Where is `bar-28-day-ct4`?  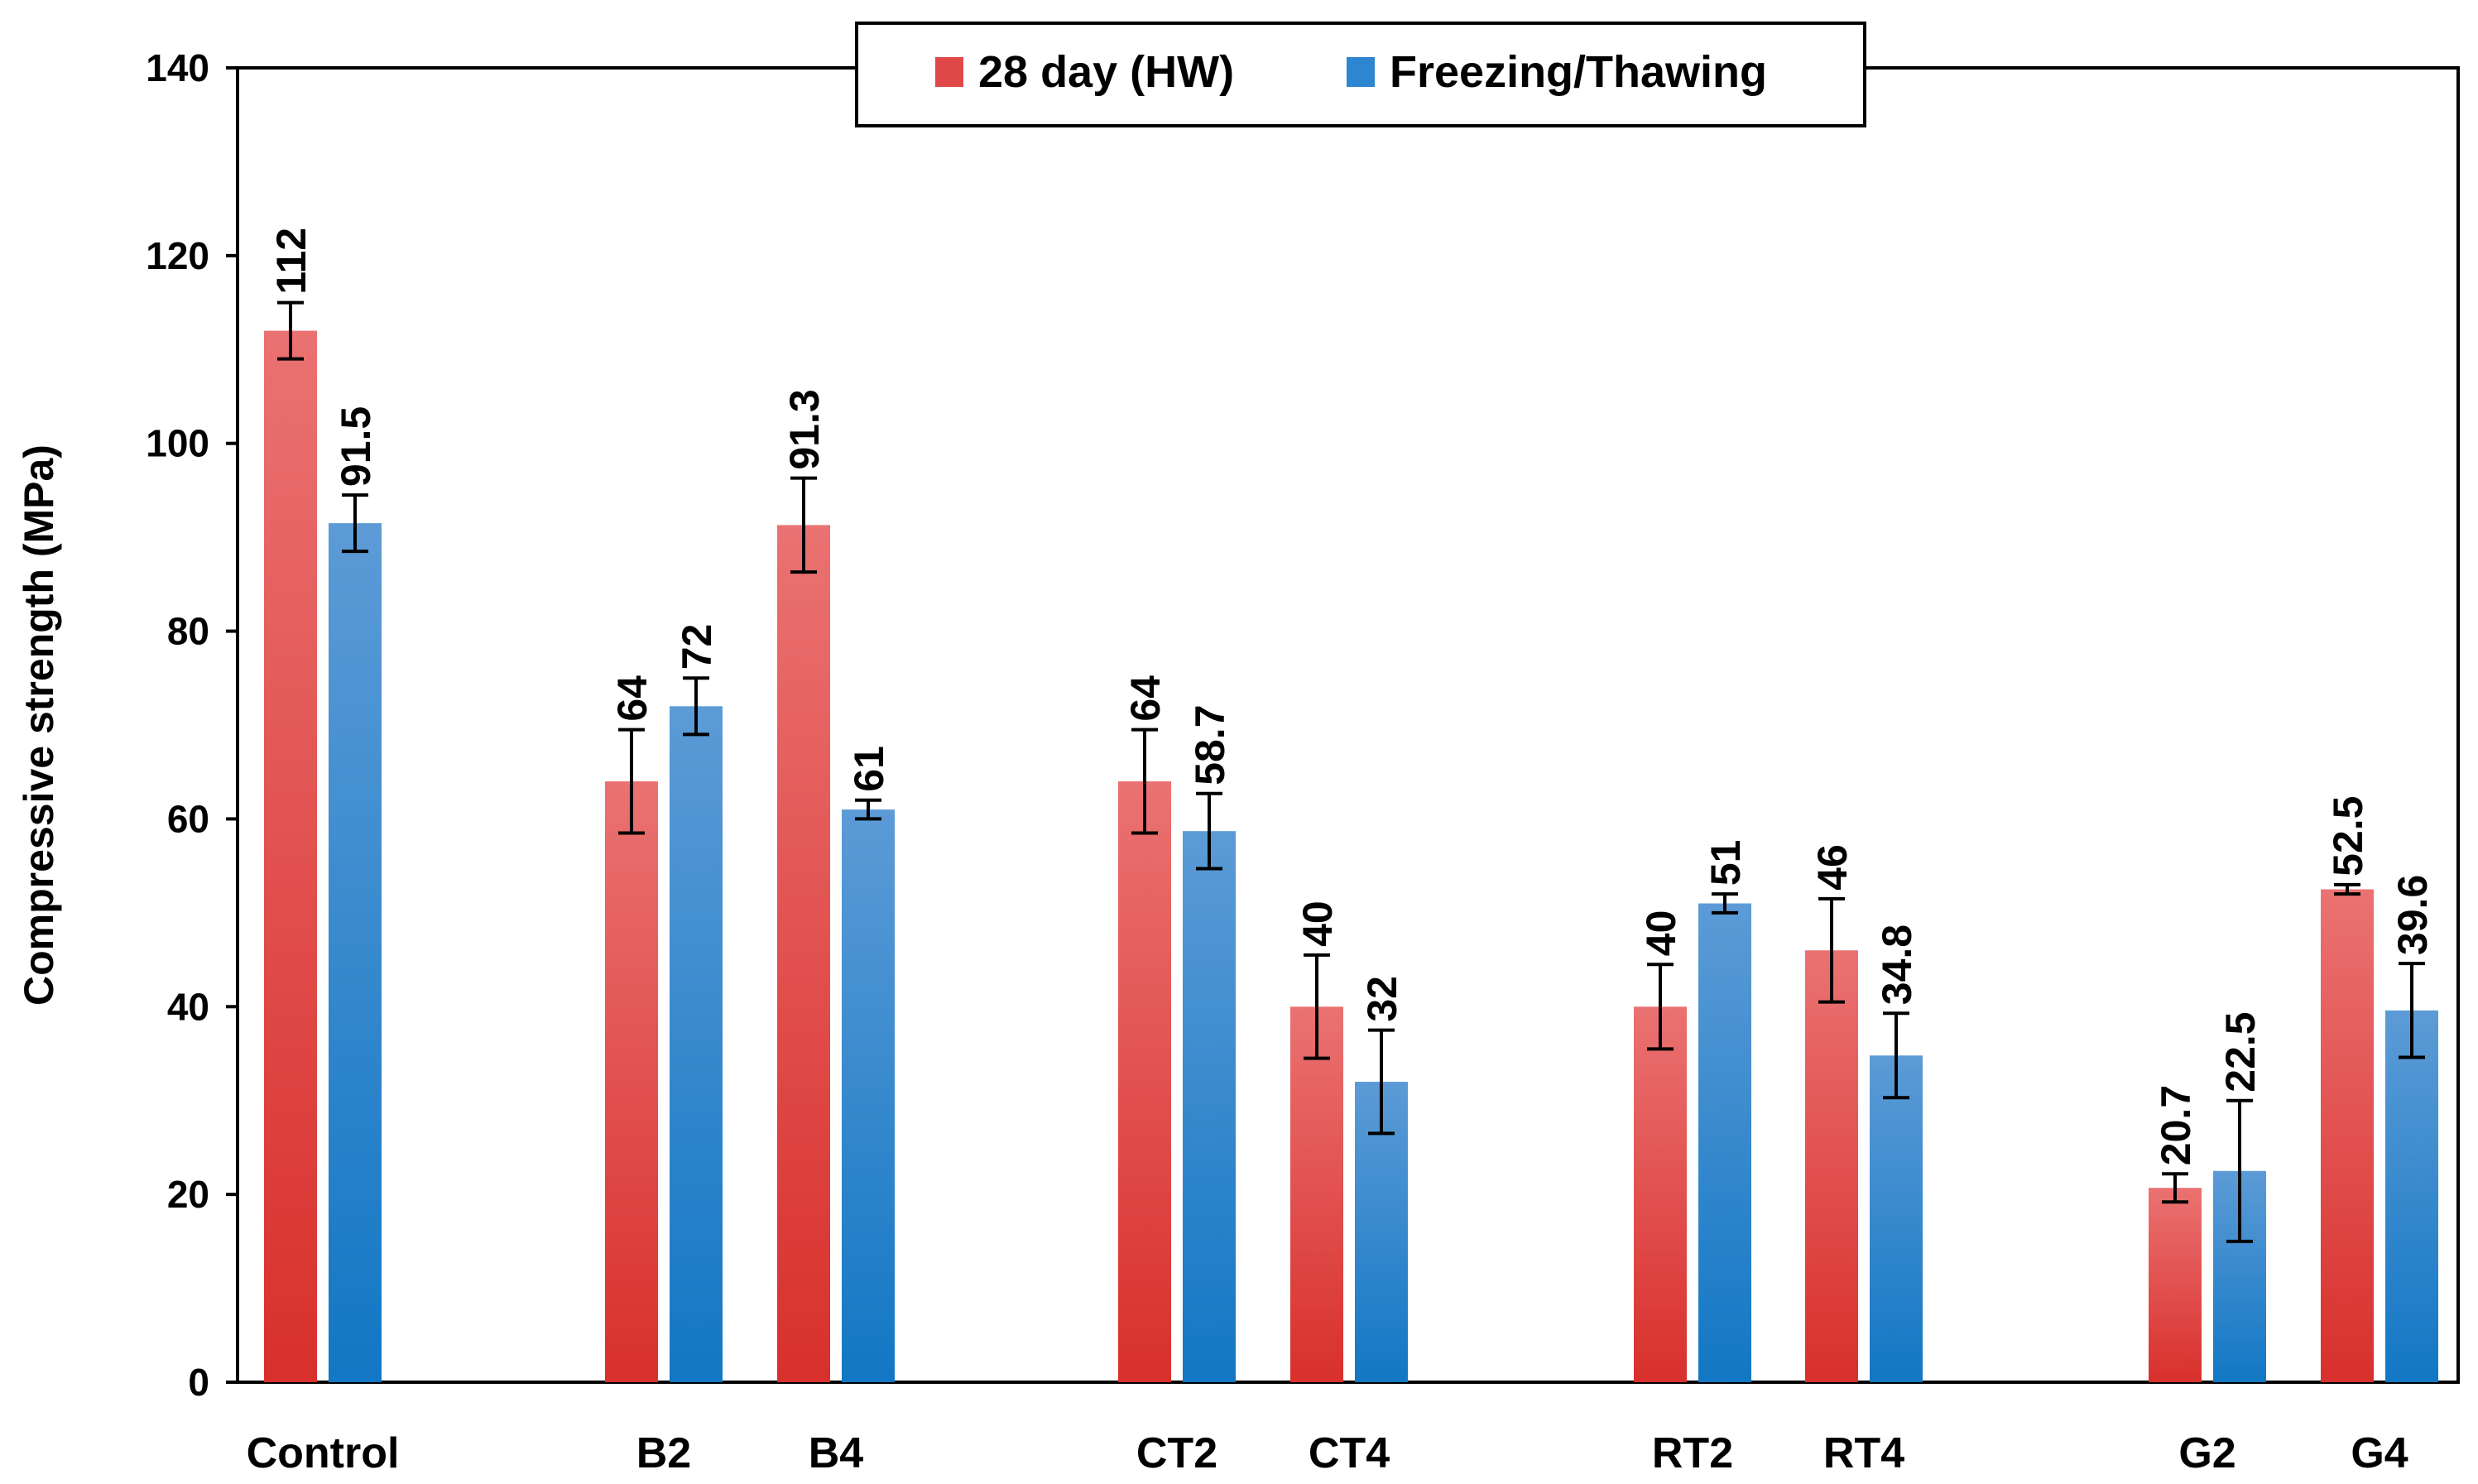
bar-28-day-ct4 is located at coordinates (1316, 1194).